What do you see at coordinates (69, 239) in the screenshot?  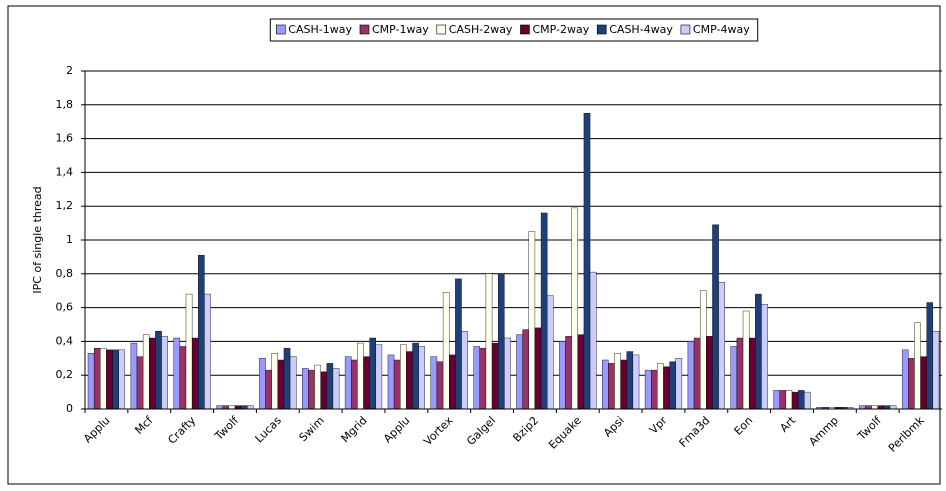 I see `y-tick-label: 1` at bounding box center [69, 239].